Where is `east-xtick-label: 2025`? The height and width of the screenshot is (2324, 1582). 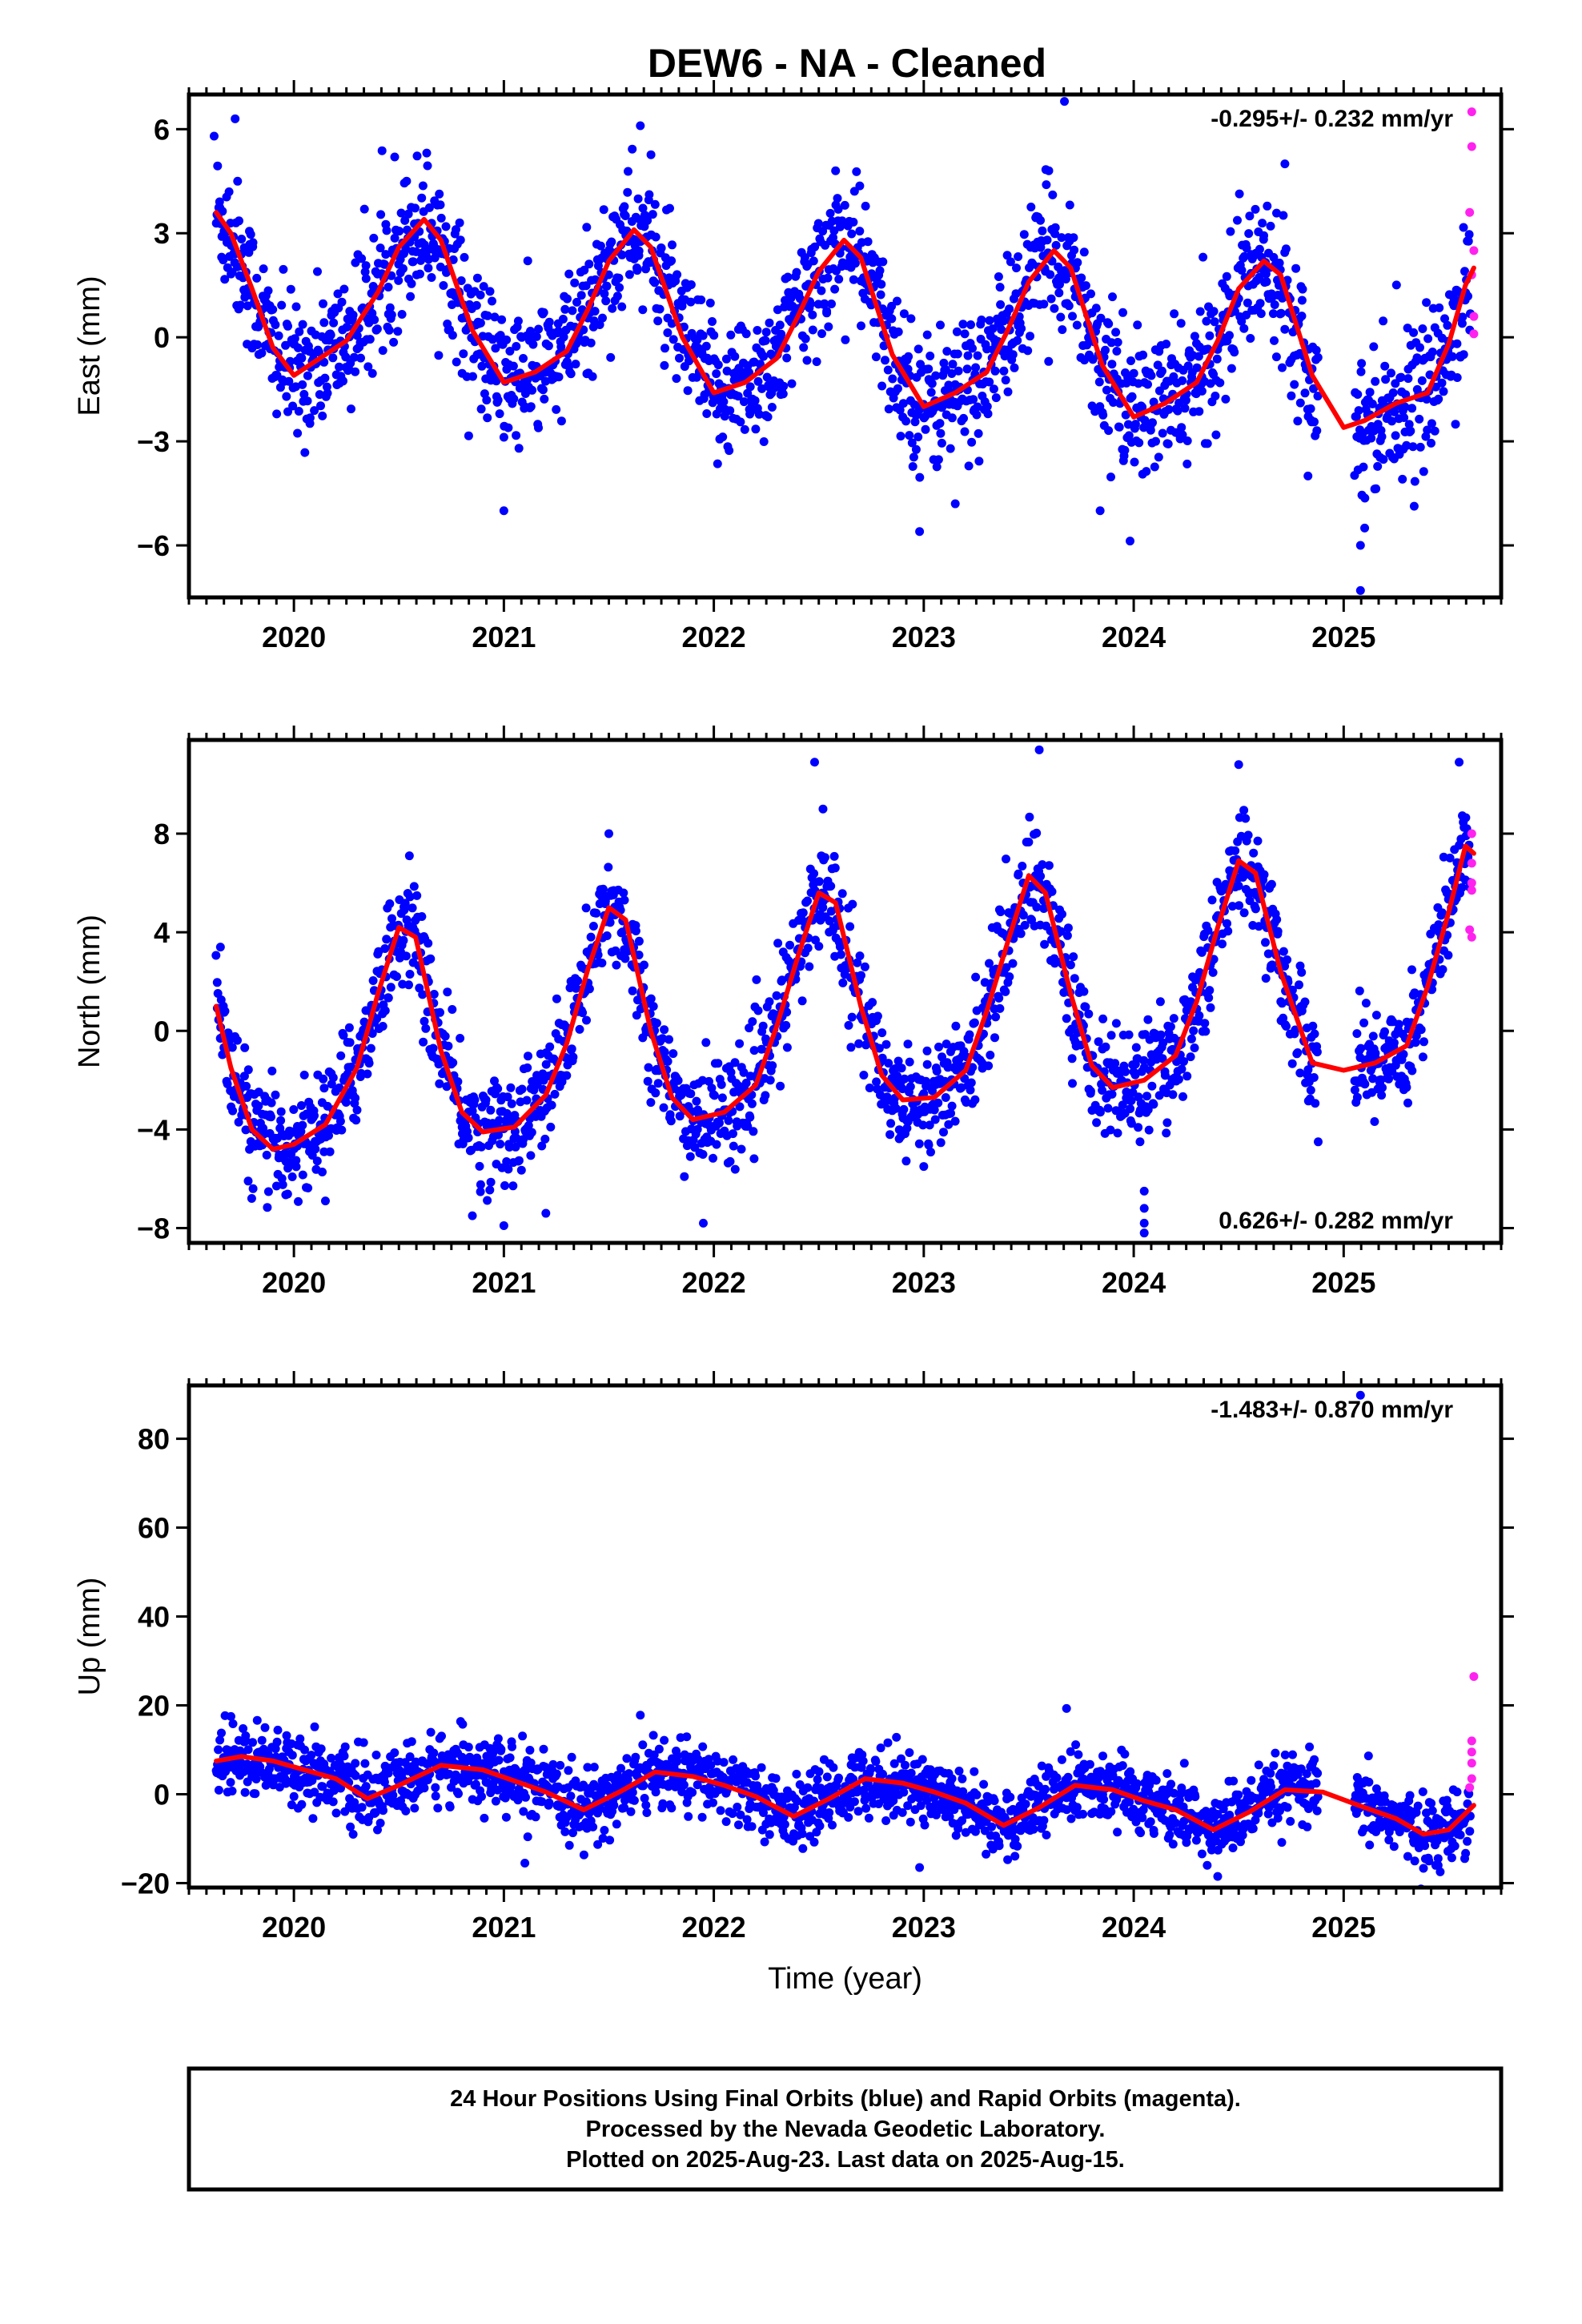 east-xtick-label: 2025 is located at coordinates (1343, 637).